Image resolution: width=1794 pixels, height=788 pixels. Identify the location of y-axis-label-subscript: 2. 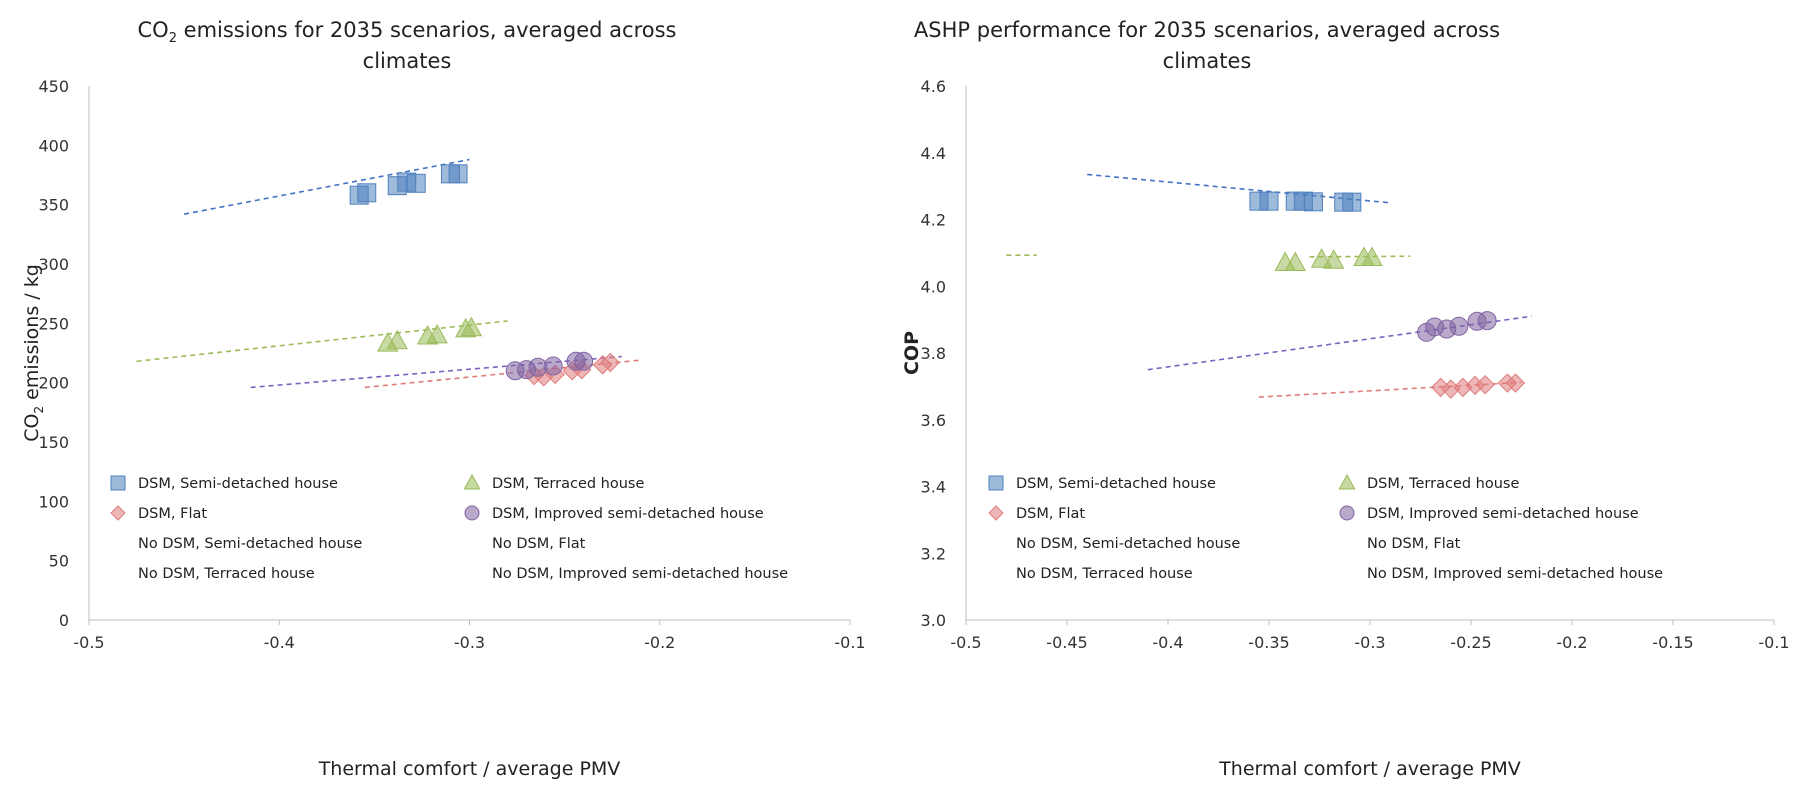
(39, 410).